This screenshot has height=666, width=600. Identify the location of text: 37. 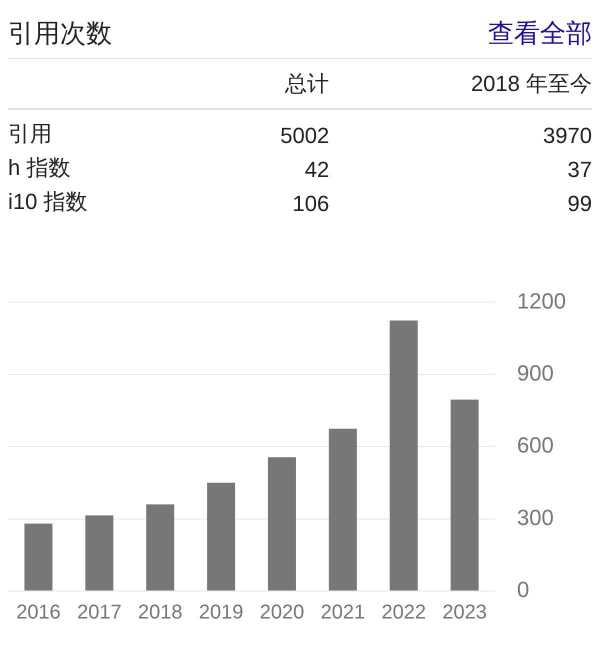
(579, 169).